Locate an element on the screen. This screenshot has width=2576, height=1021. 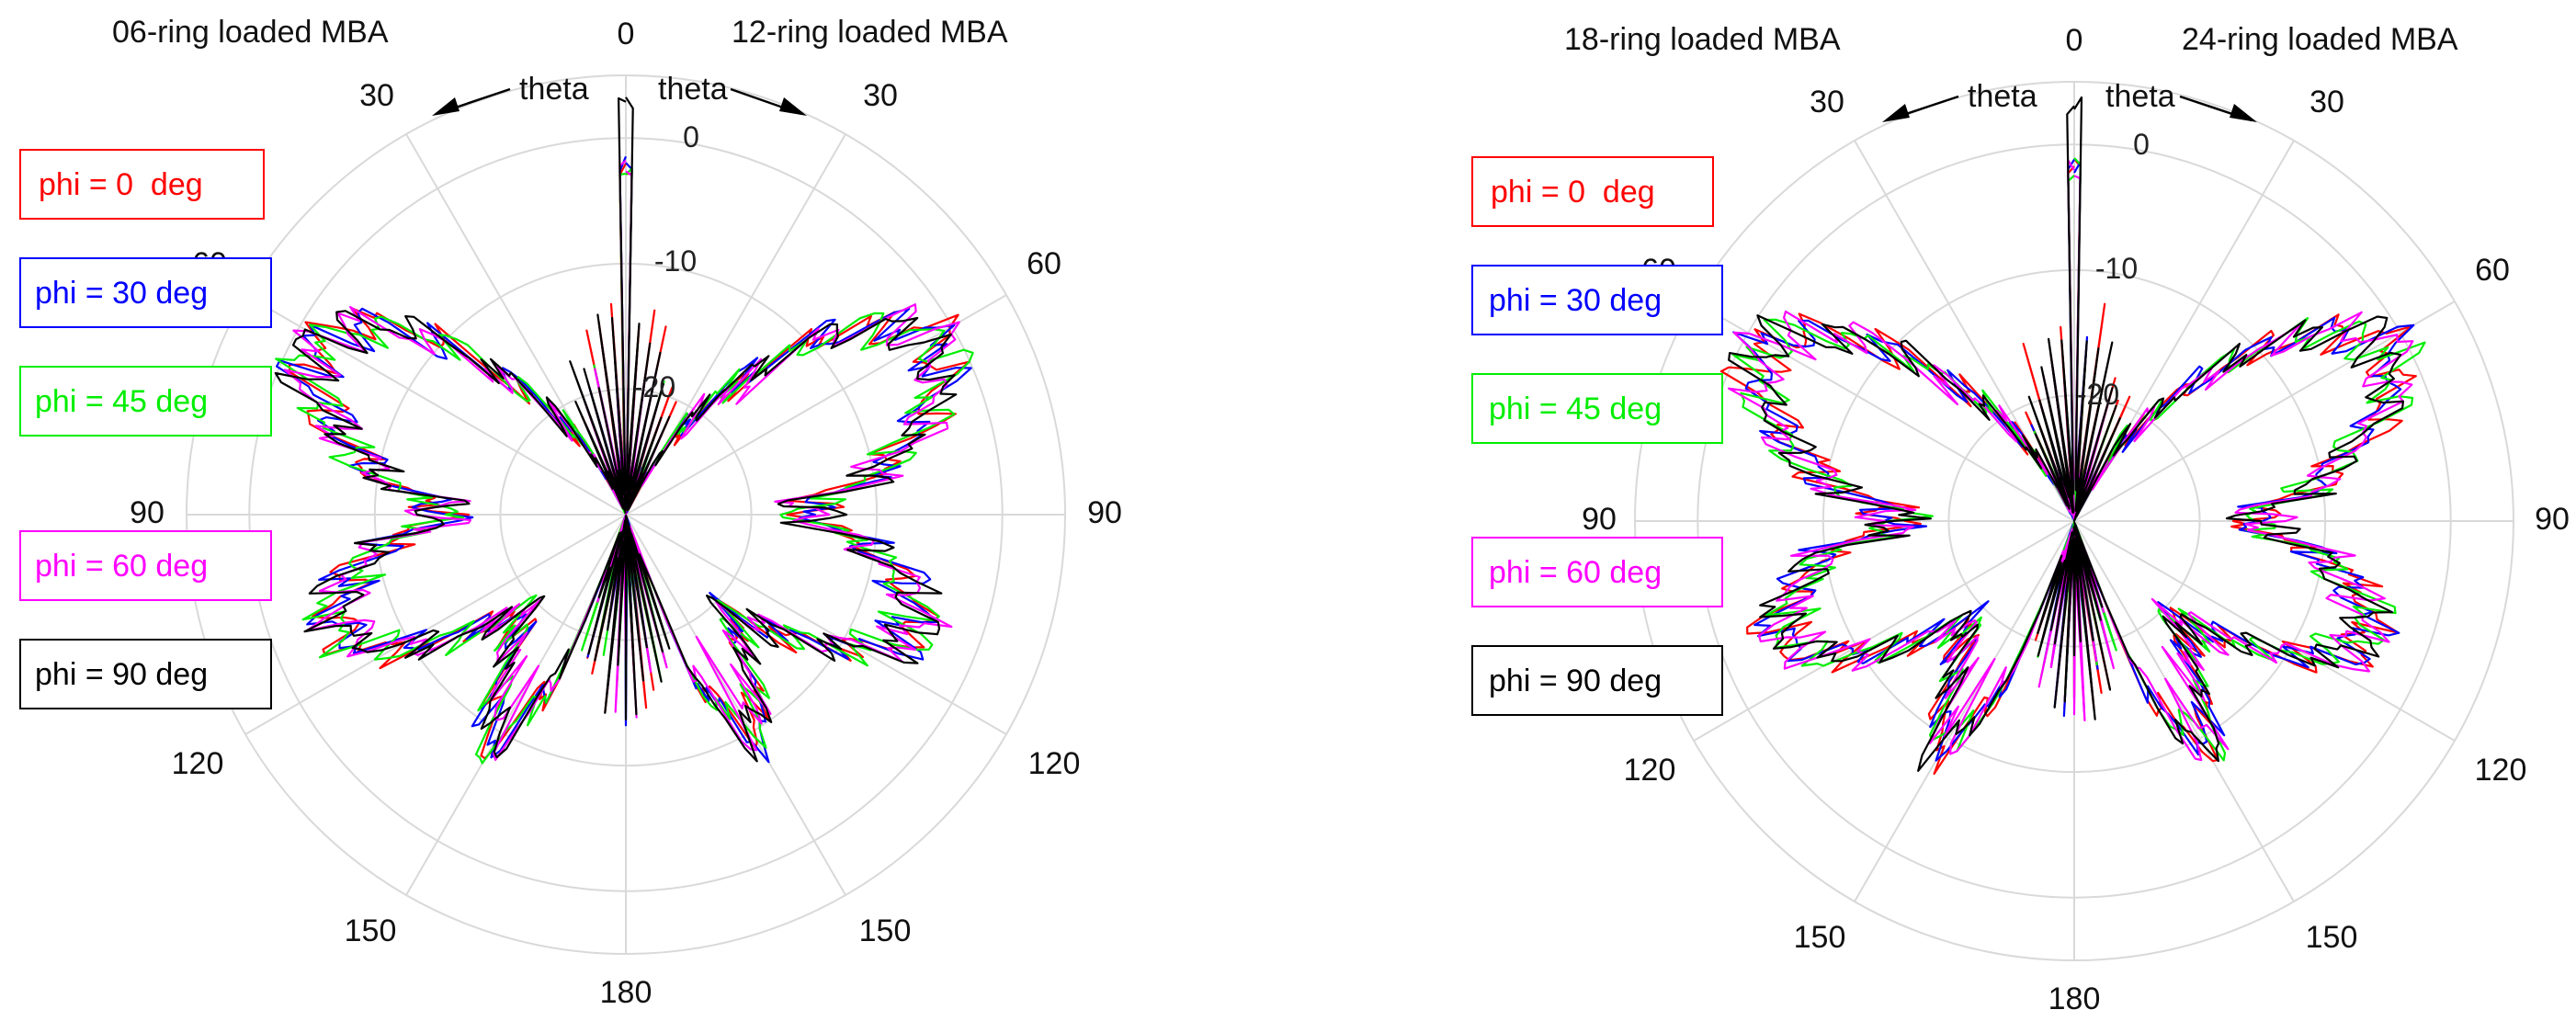
radial-labels-right: 0 -10 -20 is located at coordinates (2114, 269).